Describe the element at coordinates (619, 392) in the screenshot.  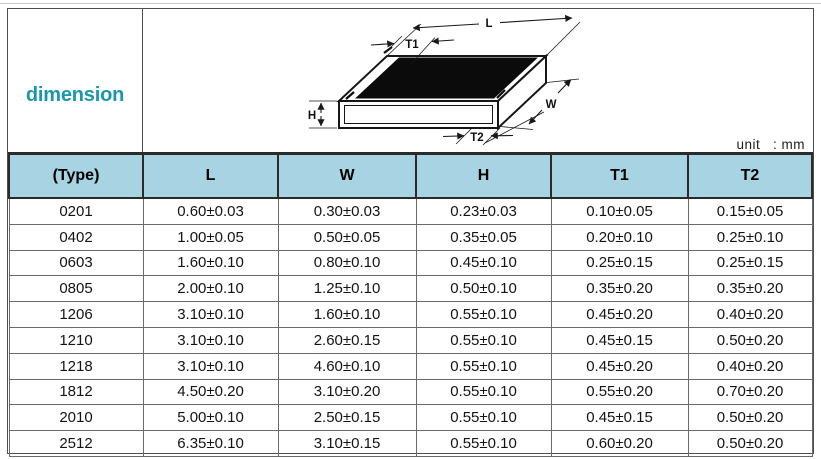
I see `value-cell: 0.55±0.20` at that location.